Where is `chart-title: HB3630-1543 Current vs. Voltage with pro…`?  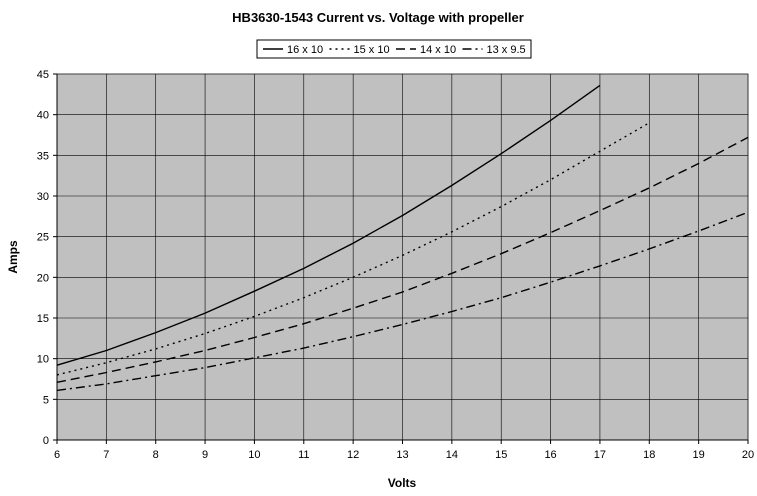 chart-title: HB3630-1543 Current vs. Voltage with pro… is located at coordinates (378, 17).